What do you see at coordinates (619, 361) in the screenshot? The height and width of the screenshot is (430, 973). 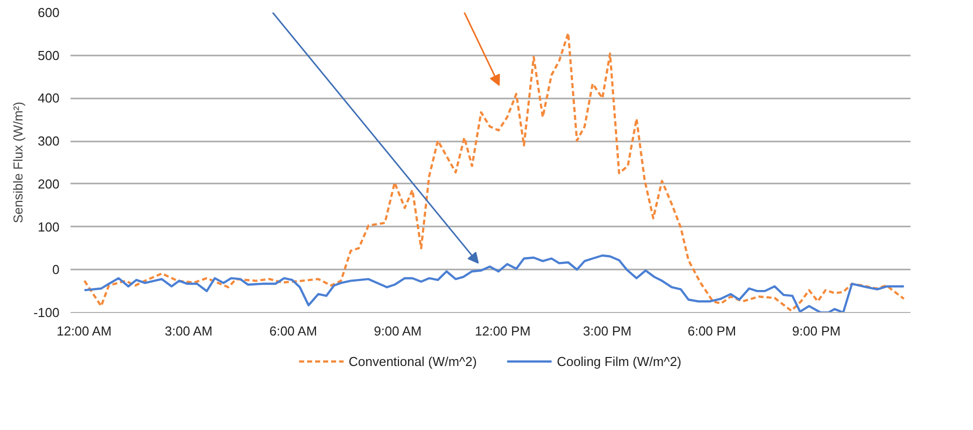 I see `legend-label: Cooling Film (W/m^2)` at bounding box center [619, 361].